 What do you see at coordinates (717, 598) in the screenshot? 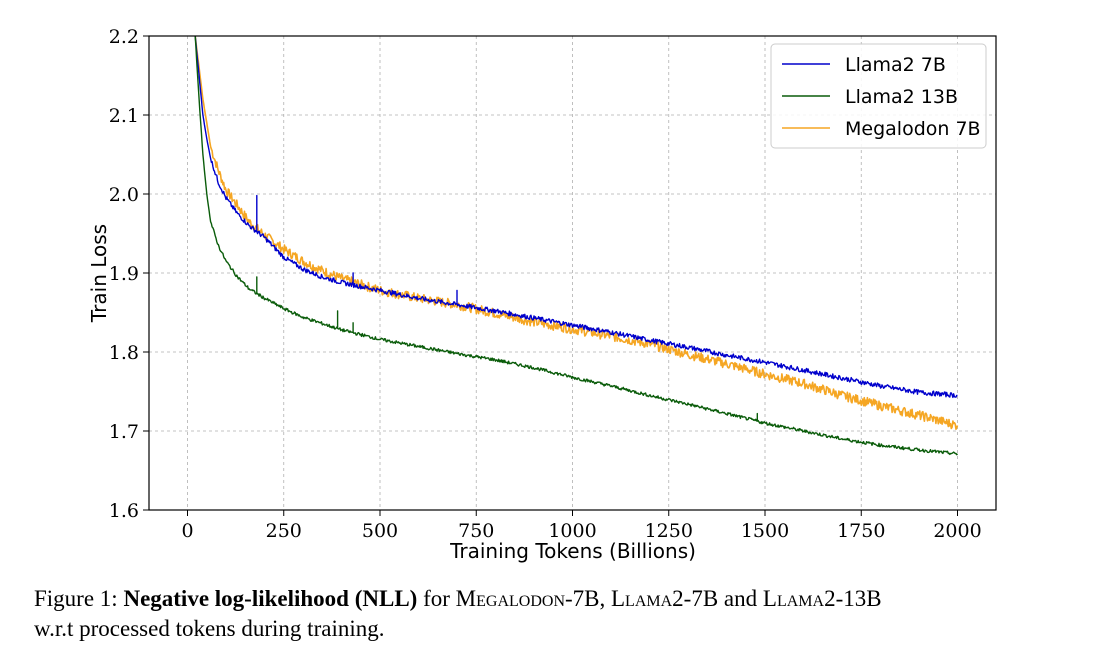
I see `caption-text: 2-7B and` at bounding box center [717, 598].